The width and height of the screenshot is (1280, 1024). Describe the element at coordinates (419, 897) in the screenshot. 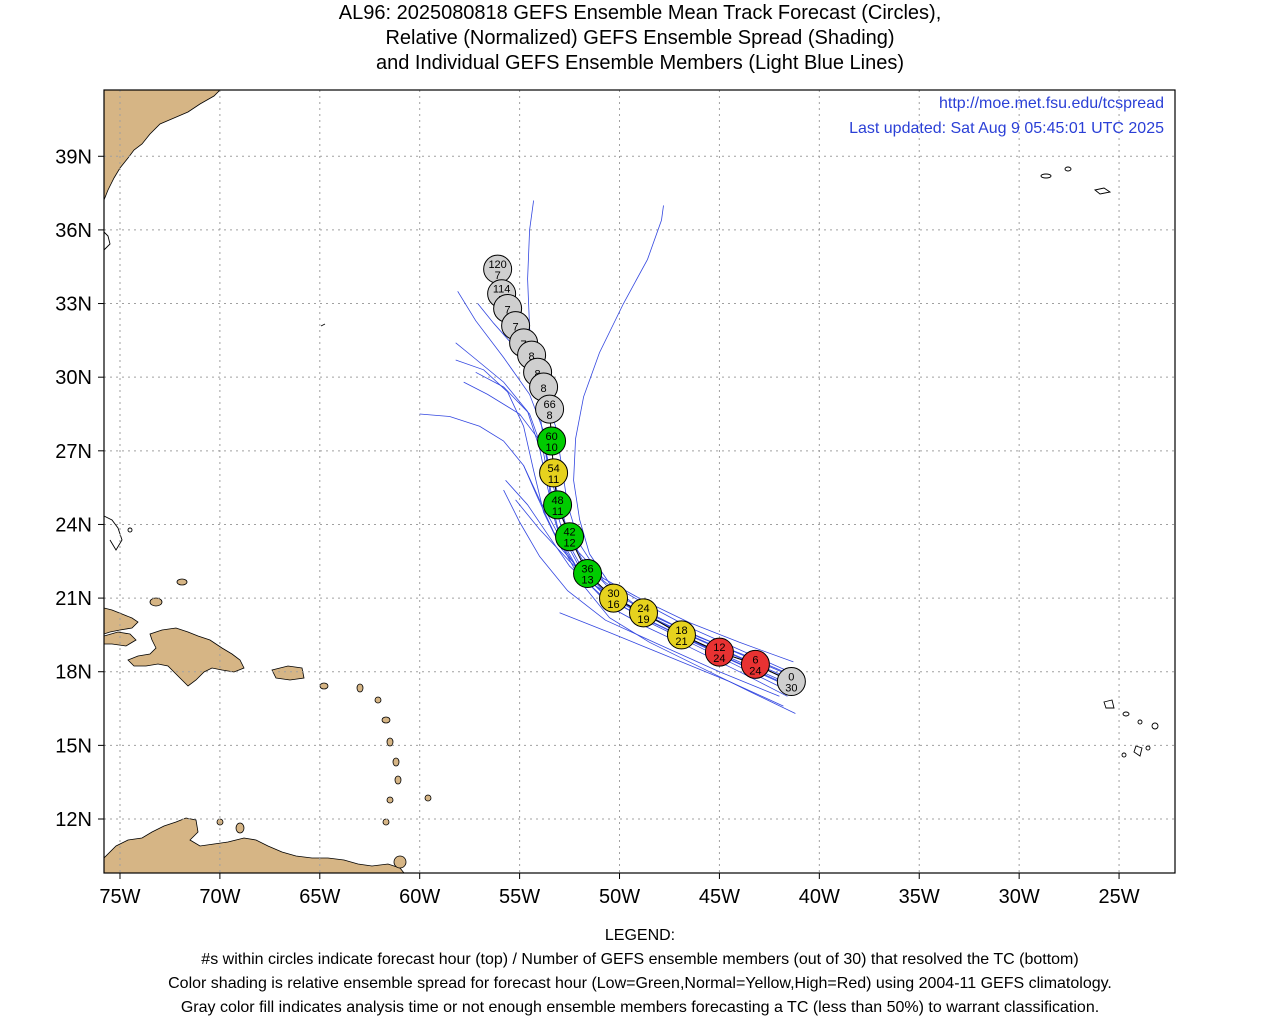

I see `lon-tick-label: 60W` at that location.